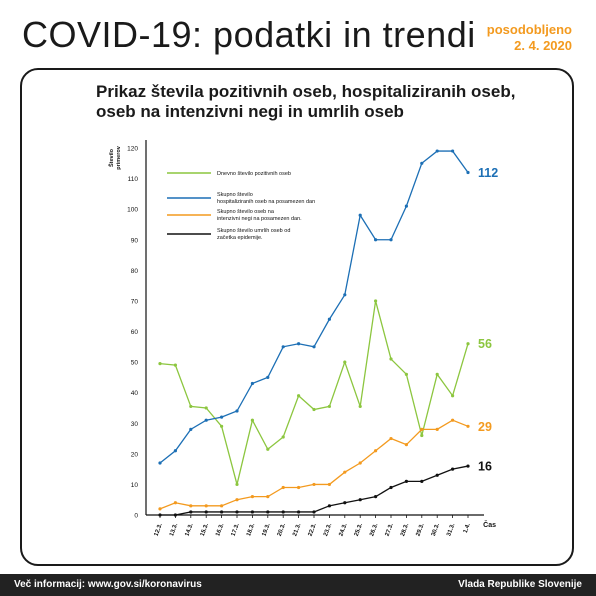 This screenshot has height=596, width=596. I want to click on footer-government: Vlada Republike Slovenije, so click(520, 584).